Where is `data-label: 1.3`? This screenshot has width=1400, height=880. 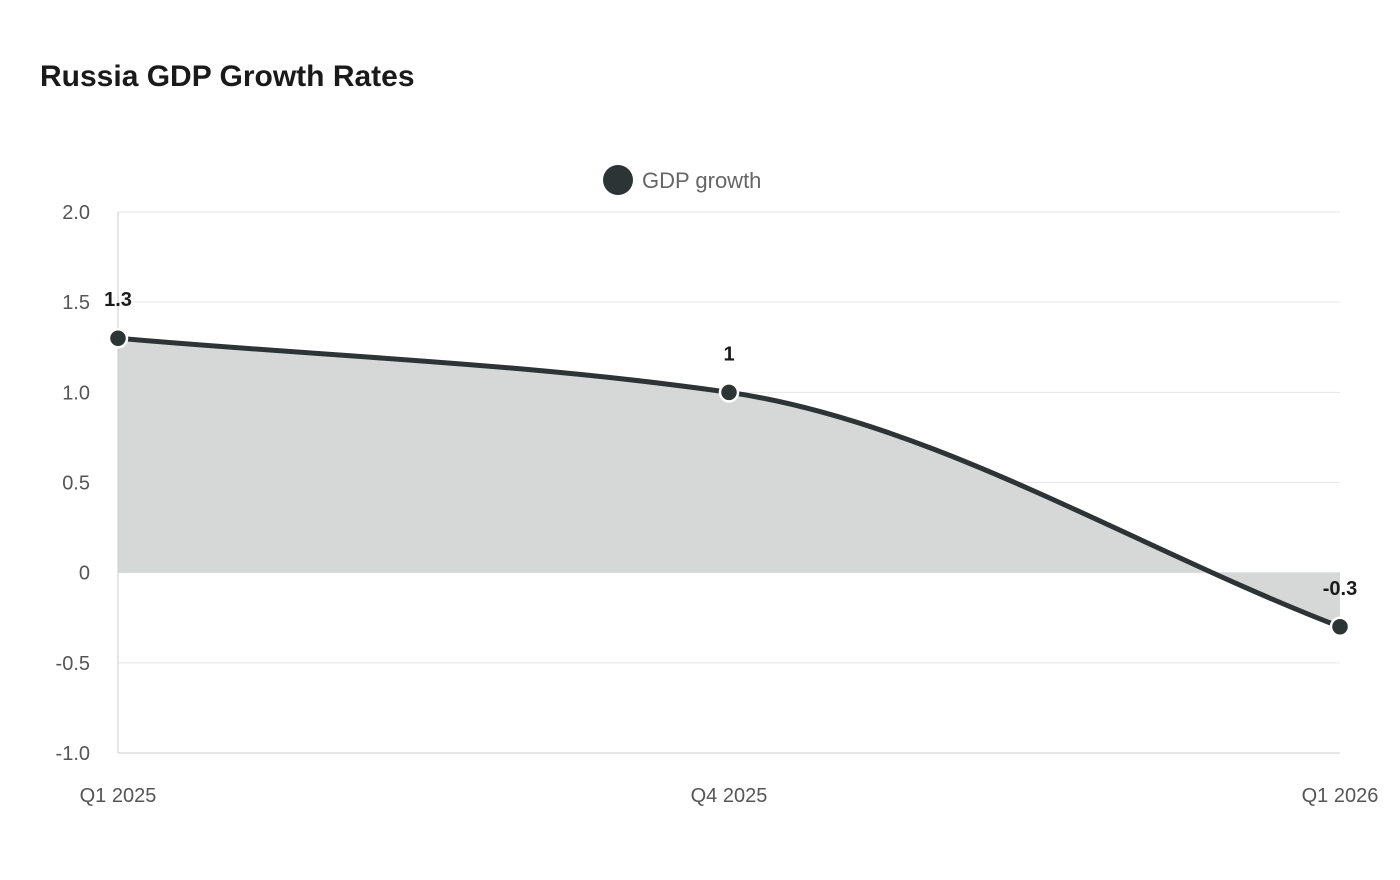 data-label: 1.3 is located at coordinates (118, 300).